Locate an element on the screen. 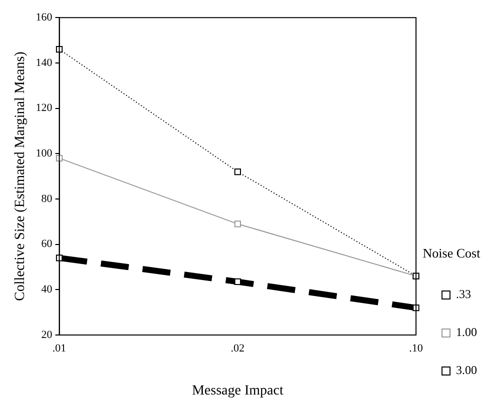  y-axis-title: Collective Size (Estimated Marginal Means) is located at coordinates (20, 176).